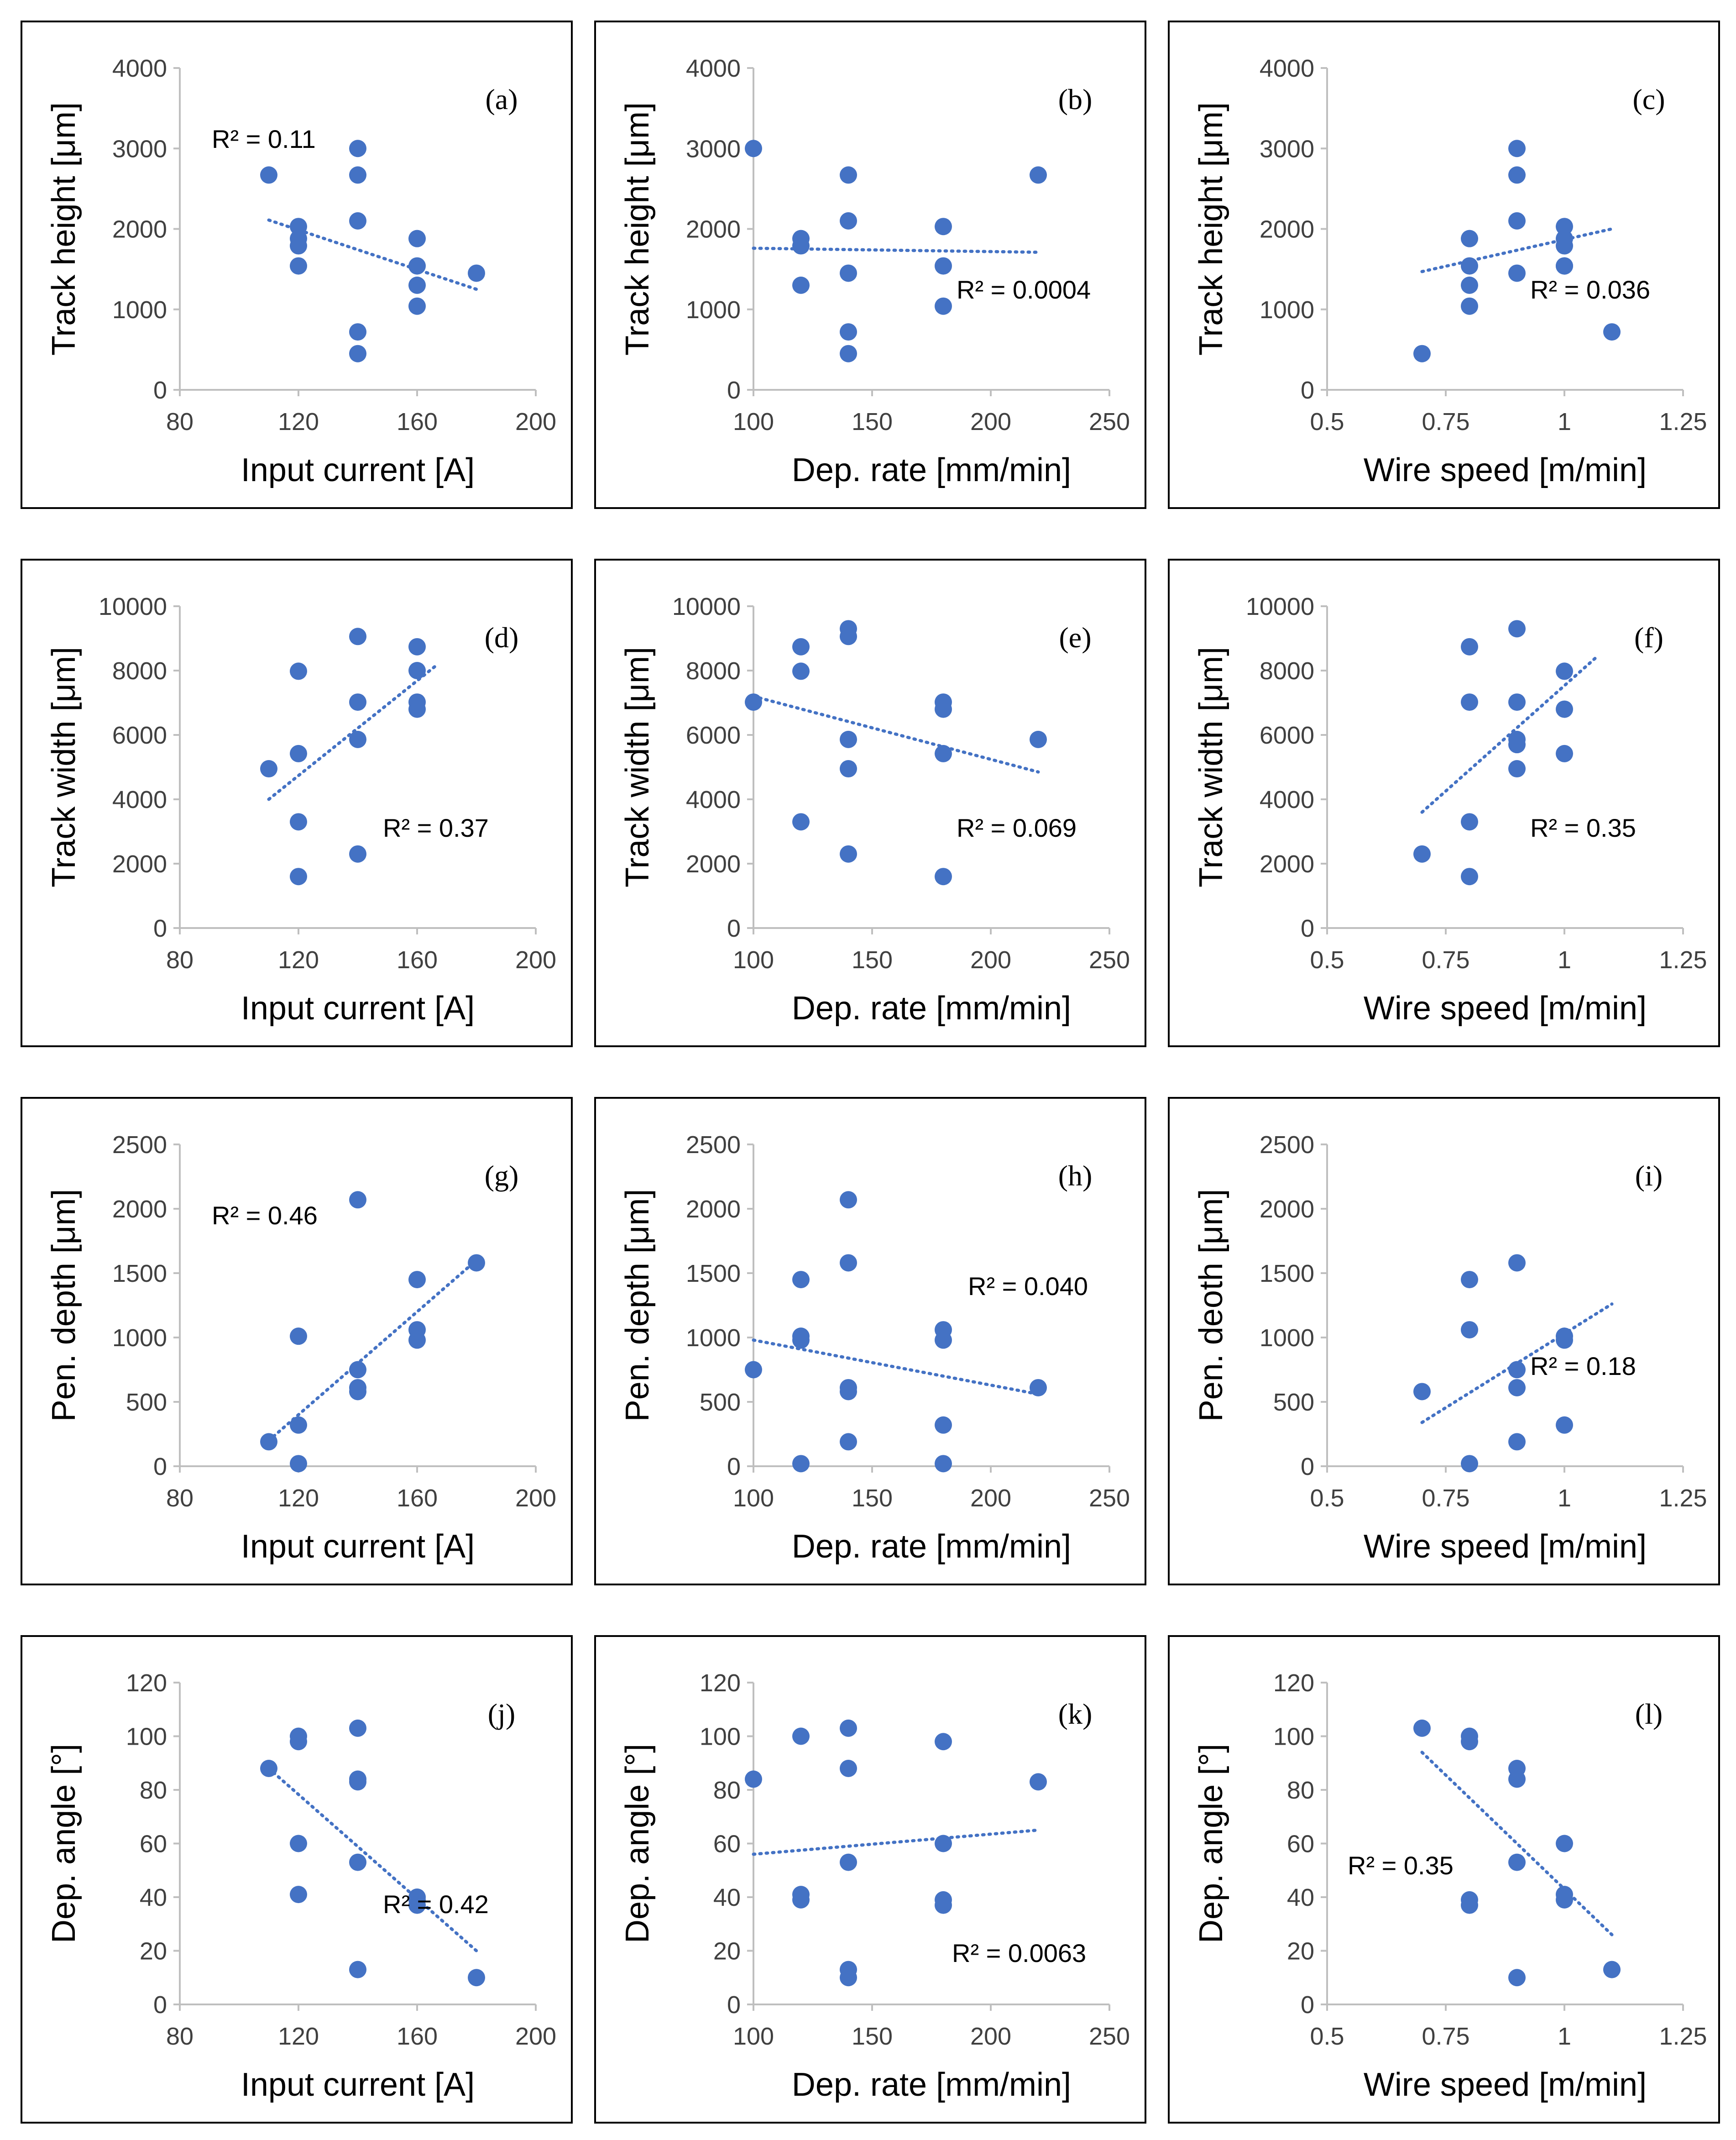 This screenshot has height=2140, width=1736. Describe the element at coordinates (146, 1402) in the screenshot. I see `y-tick-label: 500` at that location.